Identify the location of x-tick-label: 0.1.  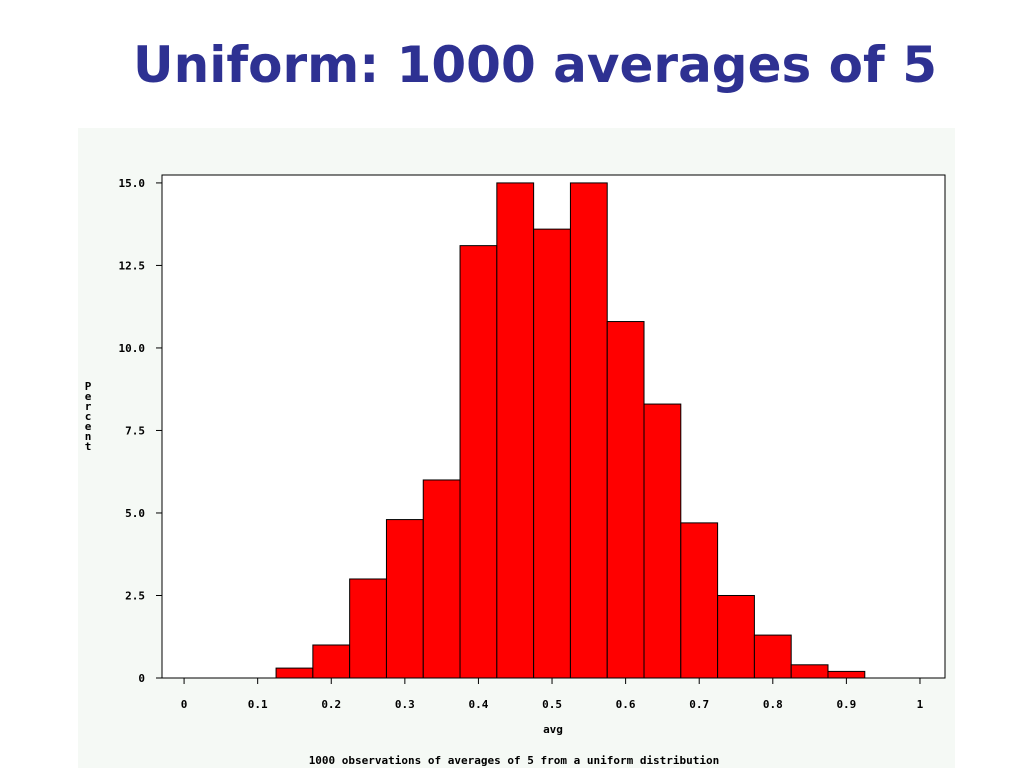
(258, 704).